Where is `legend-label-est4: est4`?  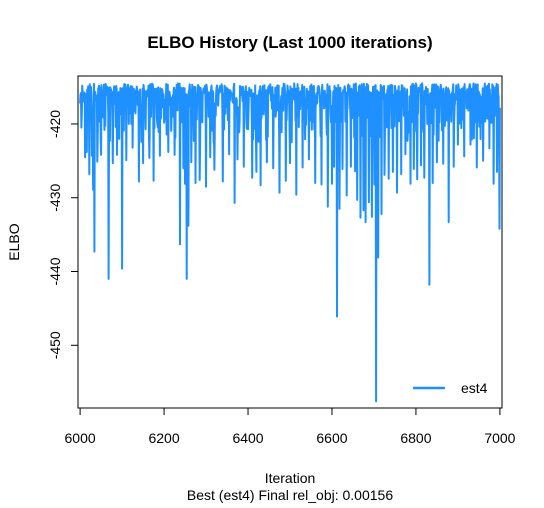 legend-label-est4: est4 is located at coordinates (474, 388).